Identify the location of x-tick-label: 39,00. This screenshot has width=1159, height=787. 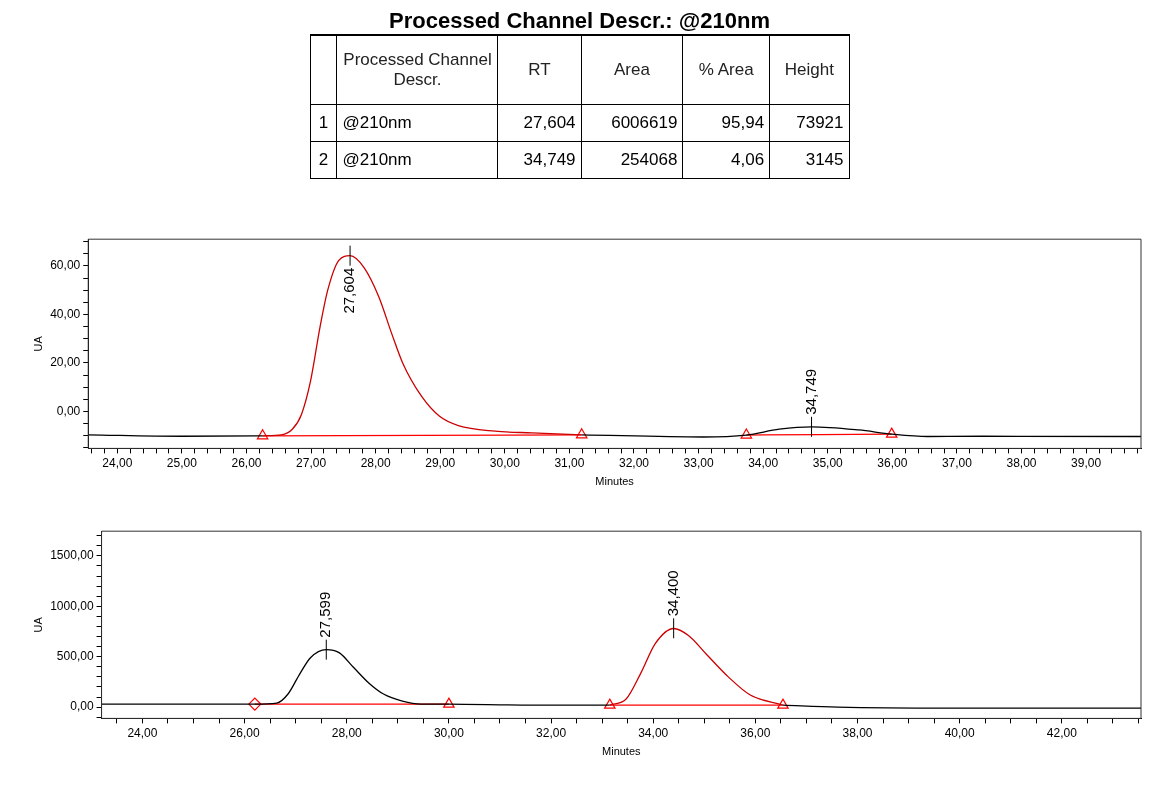
(1086, 462).